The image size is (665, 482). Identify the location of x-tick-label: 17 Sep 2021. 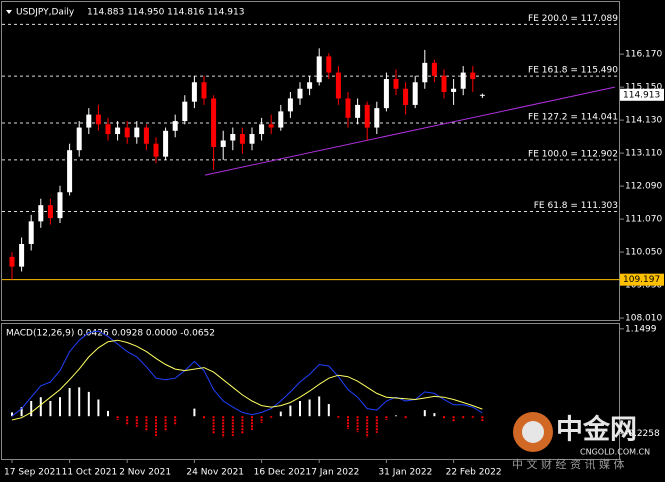
(32, 473).